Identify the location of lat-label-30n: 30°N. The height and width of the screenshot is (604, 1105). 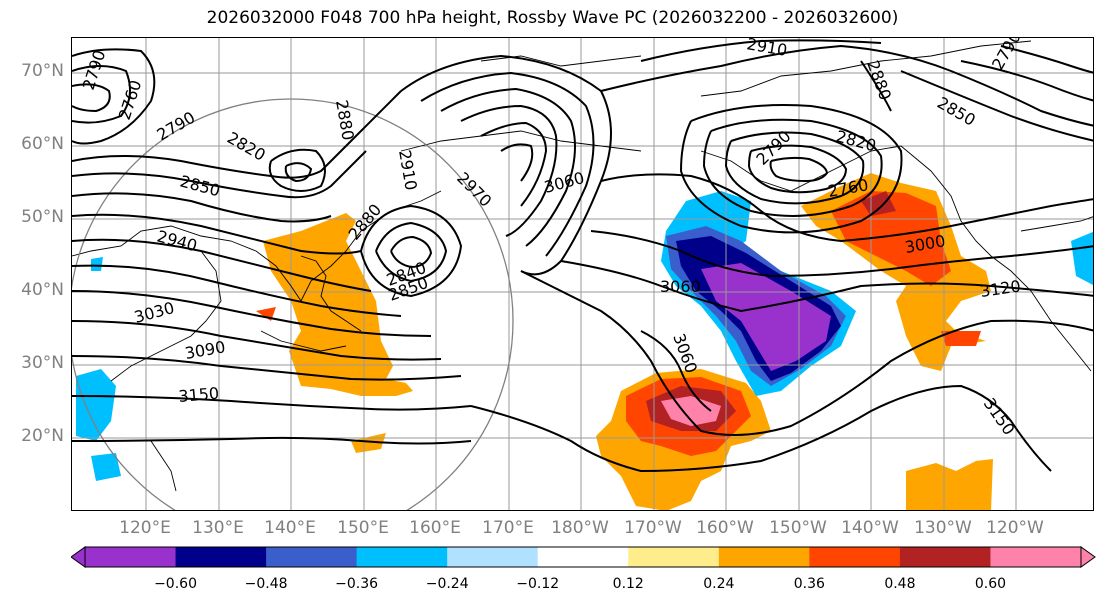
(42, 363).